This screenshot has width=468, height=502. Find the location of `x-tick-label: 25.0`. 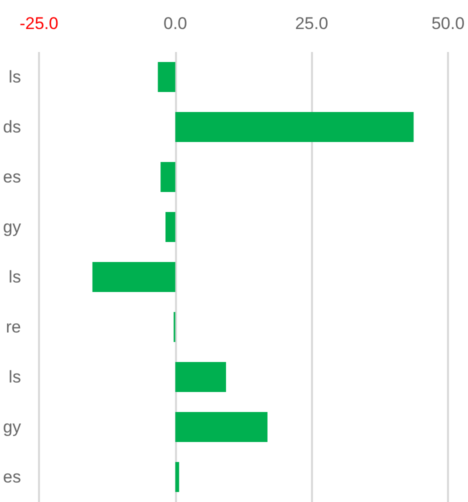

x-tick-label: 25.0 is located at coordinates (311, 23).